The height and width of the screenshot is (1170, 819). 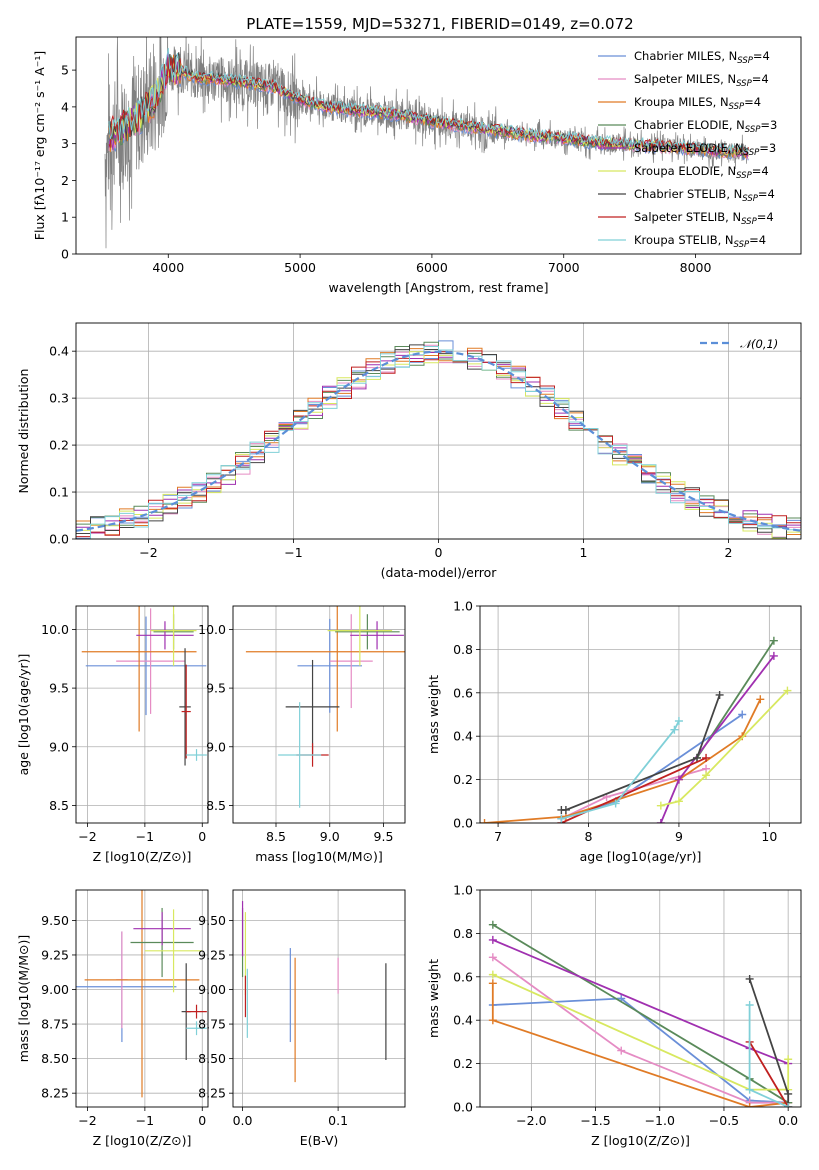 What do you see at coordinates (697, 103) in the screenshot?
I see `legend-entry: Kroupa MILES, NSSP=4` at bounding box center [697, 103].